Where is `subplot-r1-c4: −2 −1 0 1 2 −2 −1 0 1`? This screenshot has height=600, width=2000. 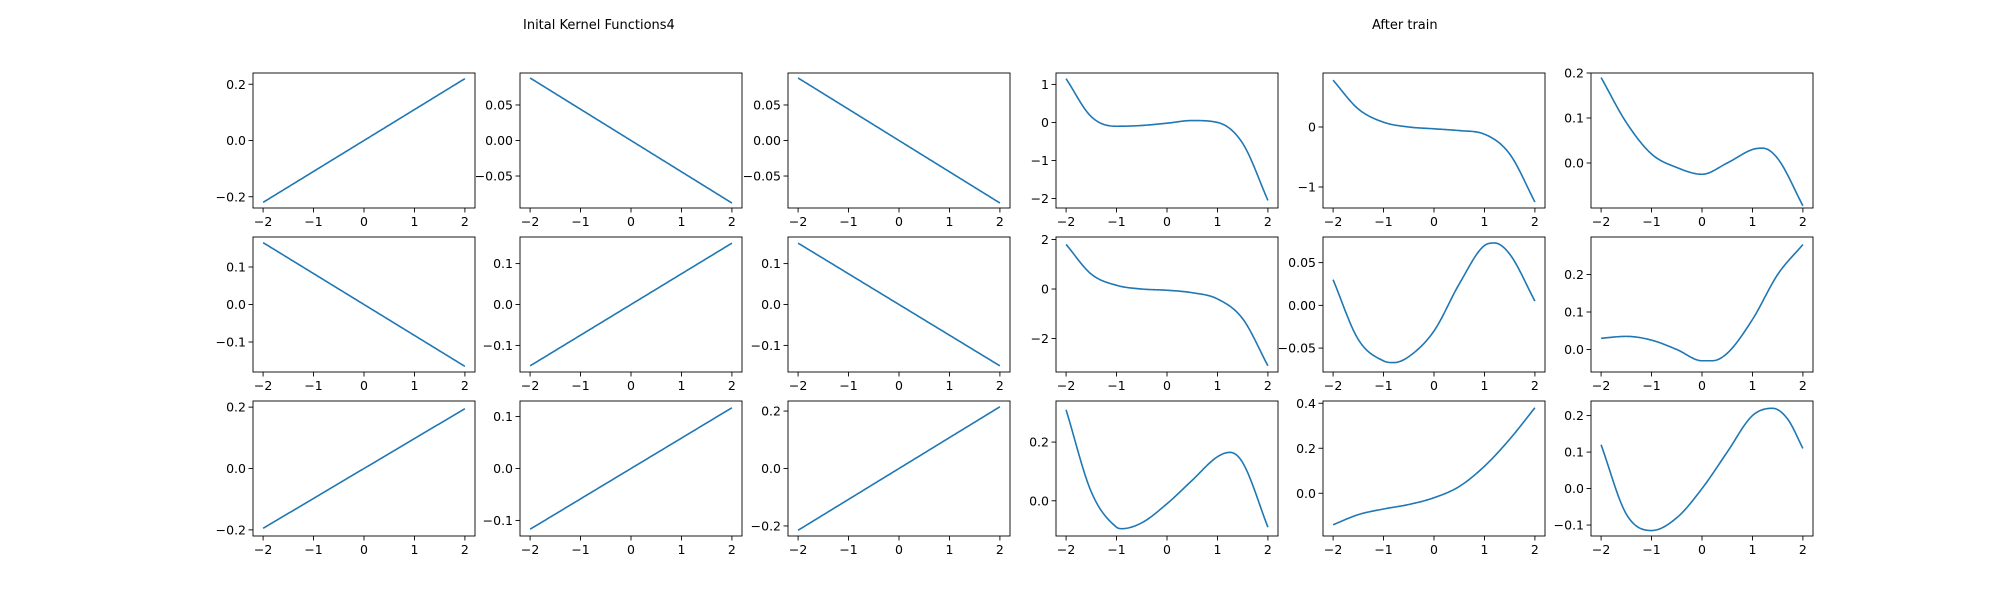
subplot-r1-c4: −2 −1 0 1 2 −2 −1 0 1 is located at coordinates (1155, 150).